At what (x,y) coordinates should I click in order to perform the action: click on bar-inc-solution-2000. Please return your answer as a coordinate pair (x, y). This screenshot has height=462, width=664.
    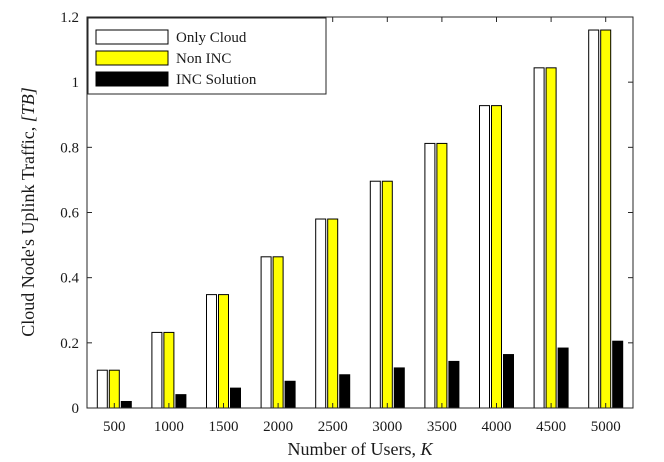
    Looking at the image, I should click on (290, 394).